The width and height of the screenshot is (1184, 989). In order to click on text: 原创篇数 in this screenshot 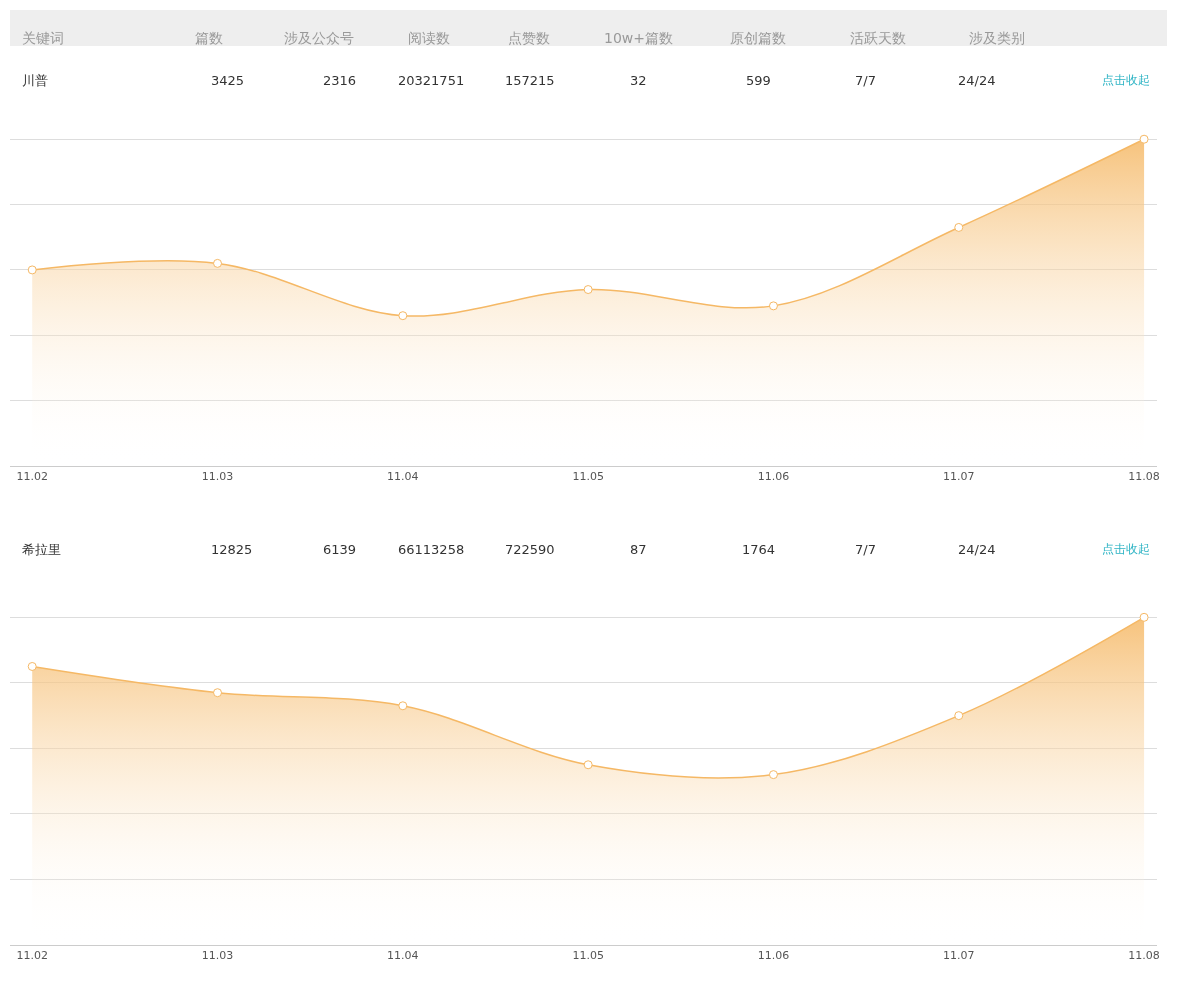, I will do `click(758, 38)`.